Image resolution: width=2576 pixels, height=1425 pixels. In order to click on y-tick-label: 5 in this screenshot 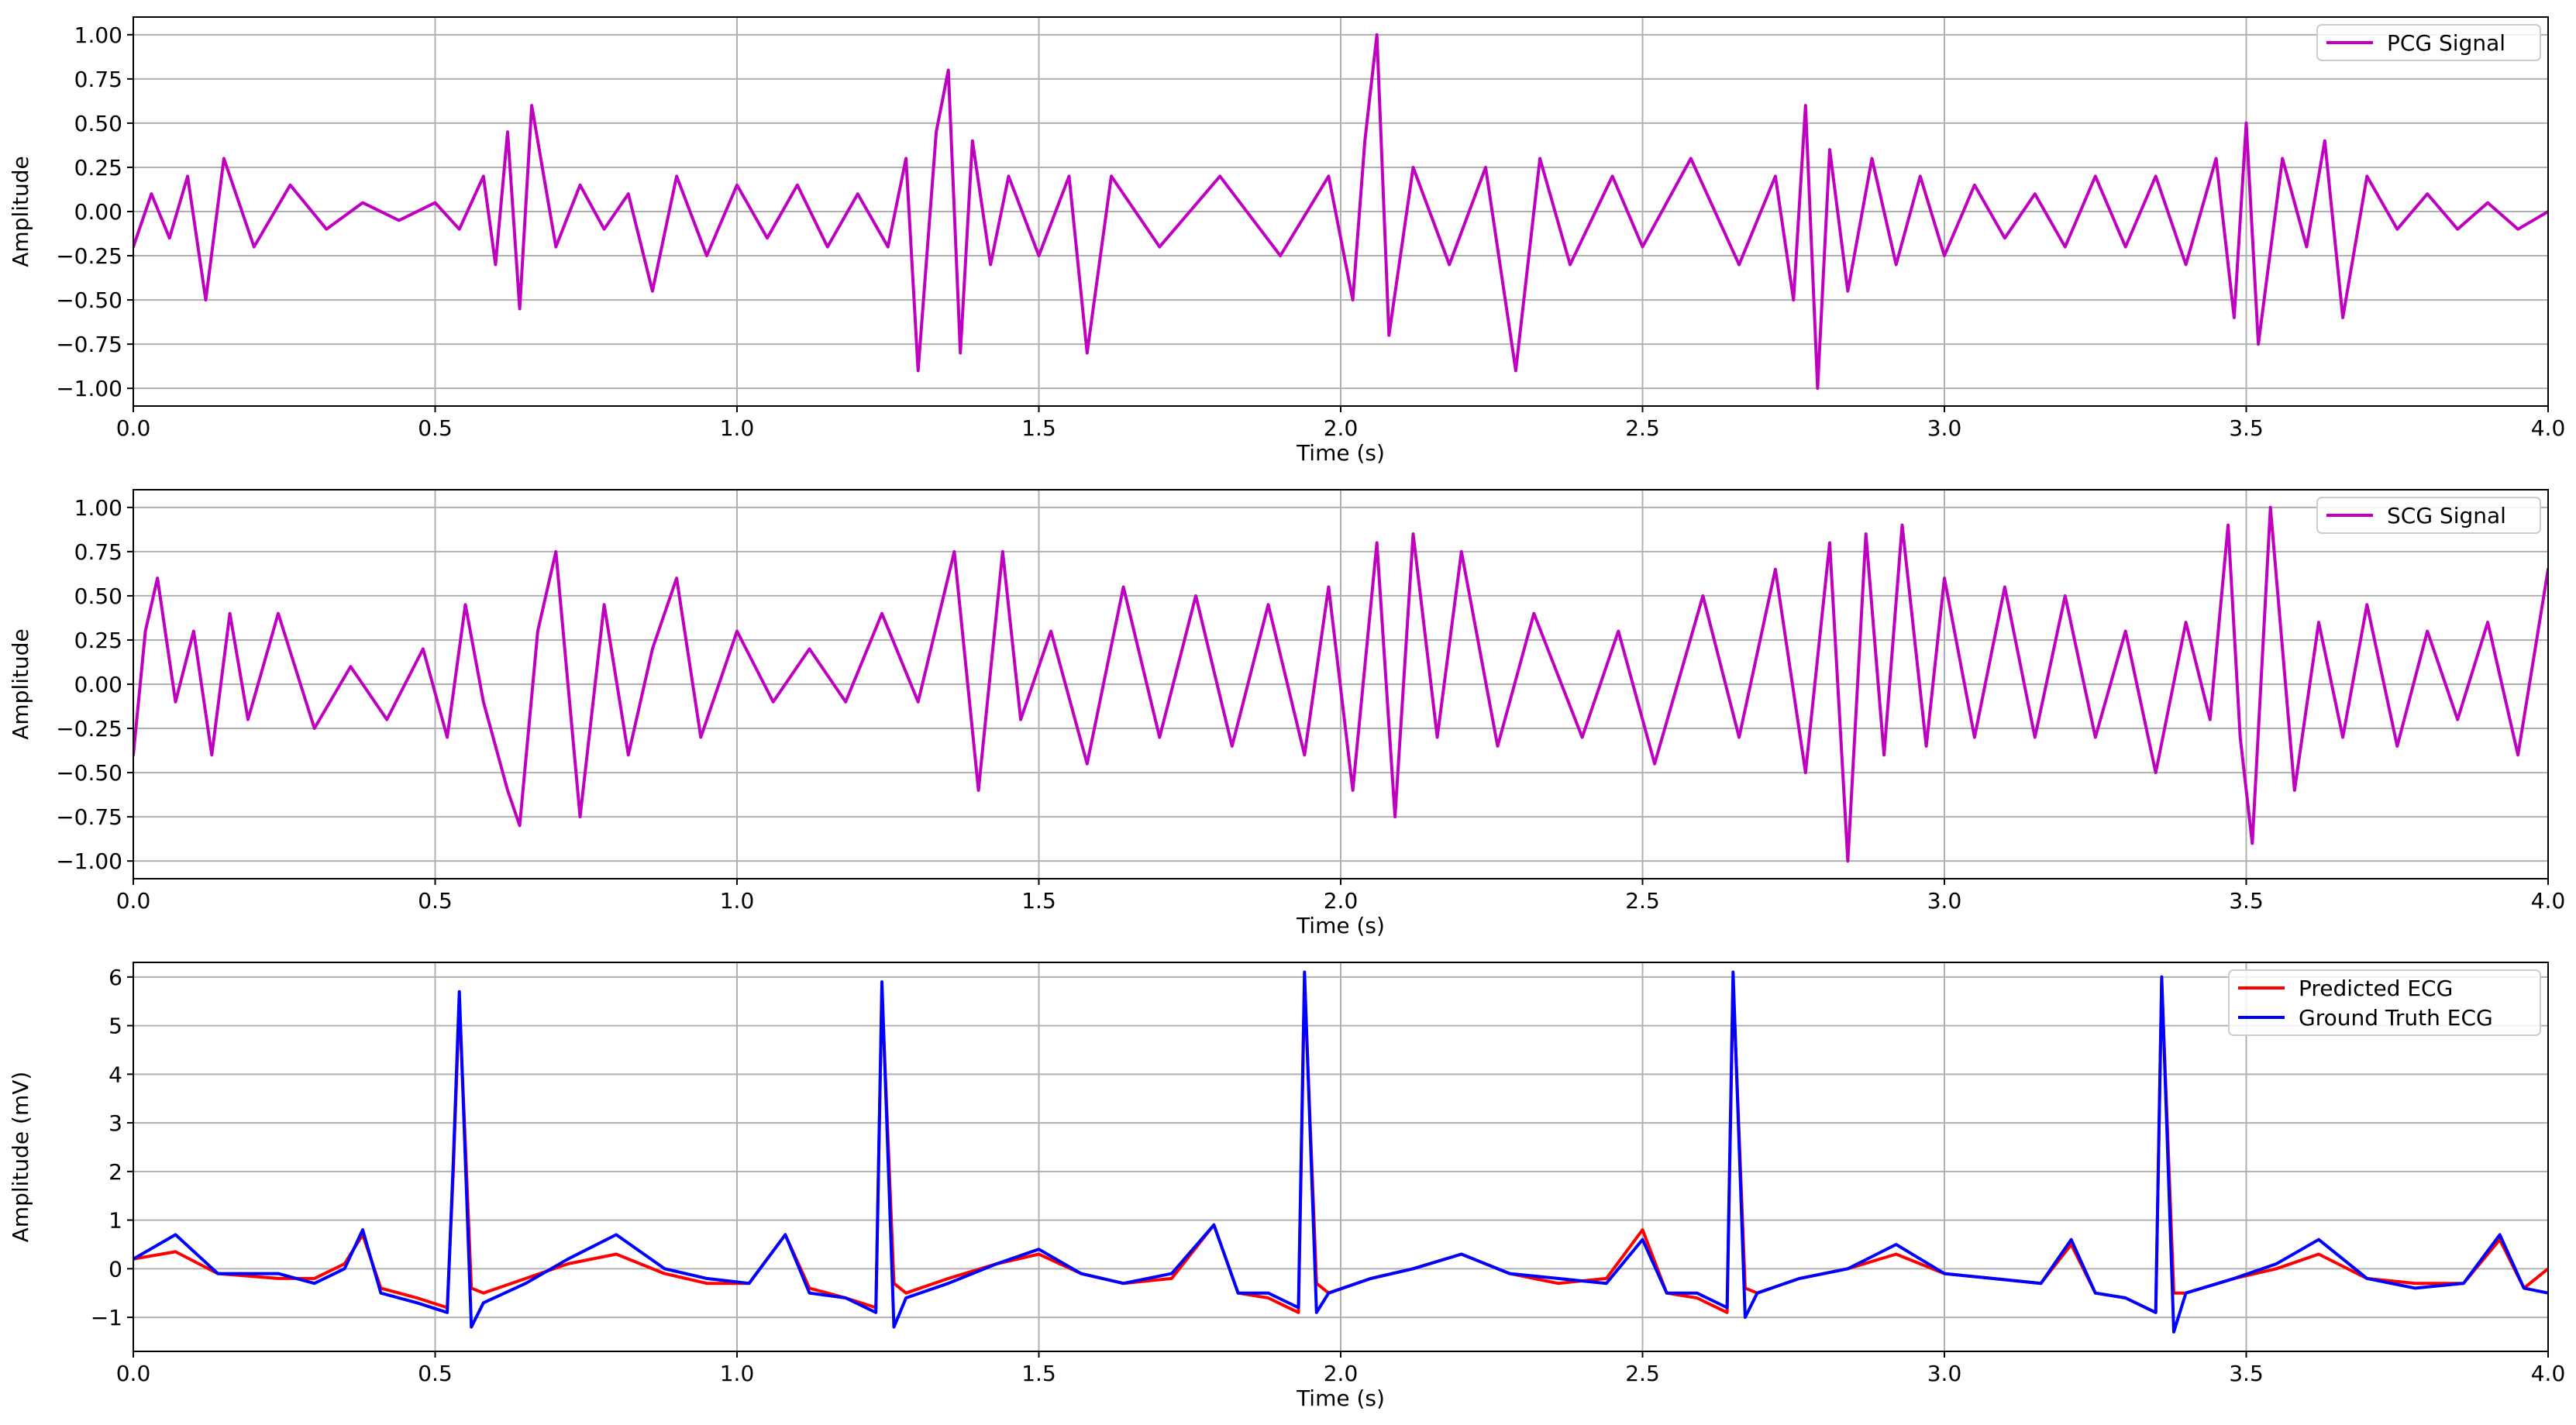, I will do `click(115, 1026)`.